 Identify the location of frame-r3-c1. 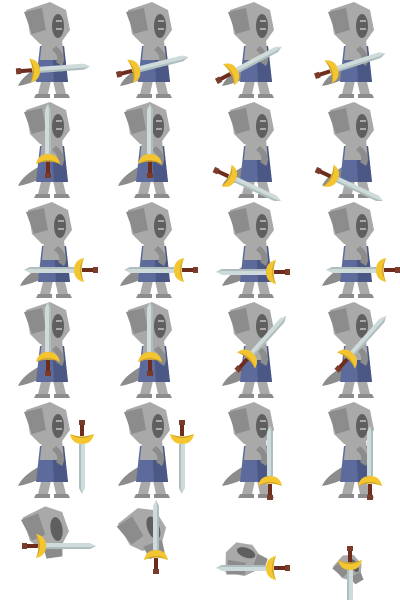
(50, 250).